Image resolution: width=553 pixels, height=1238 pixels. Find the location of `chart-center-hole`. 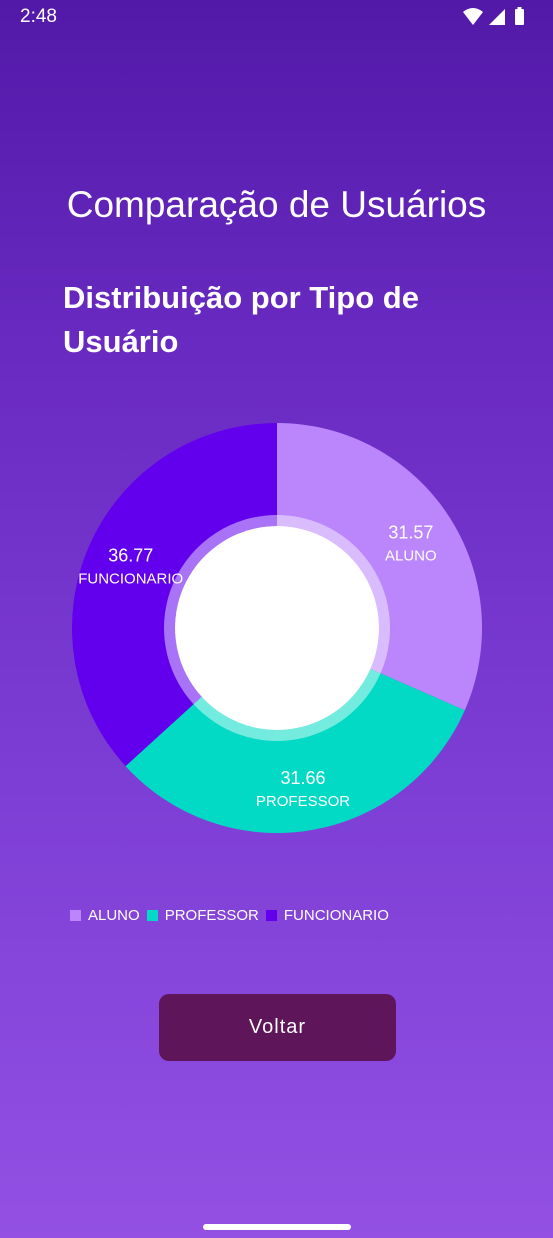

chart-center-hole is located at coordinates (277, 628).